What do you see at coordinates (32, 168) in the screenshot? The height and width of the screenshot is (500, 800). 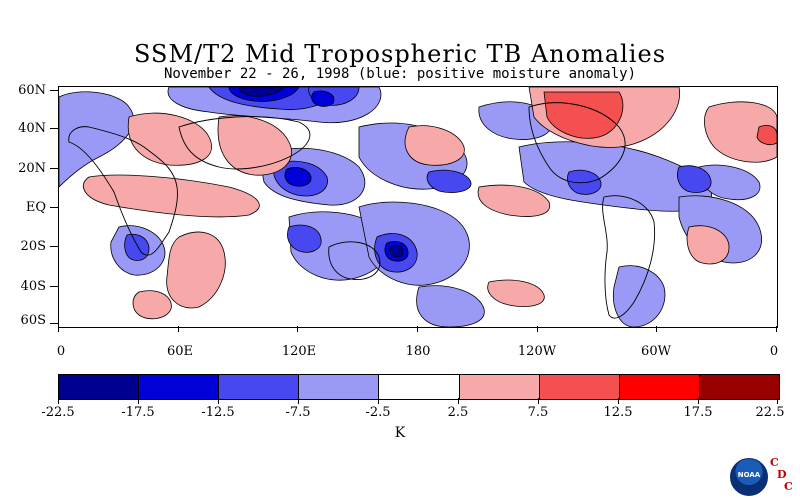 I see `lat-label-20n: 20N` at bounding box center [32, 168].